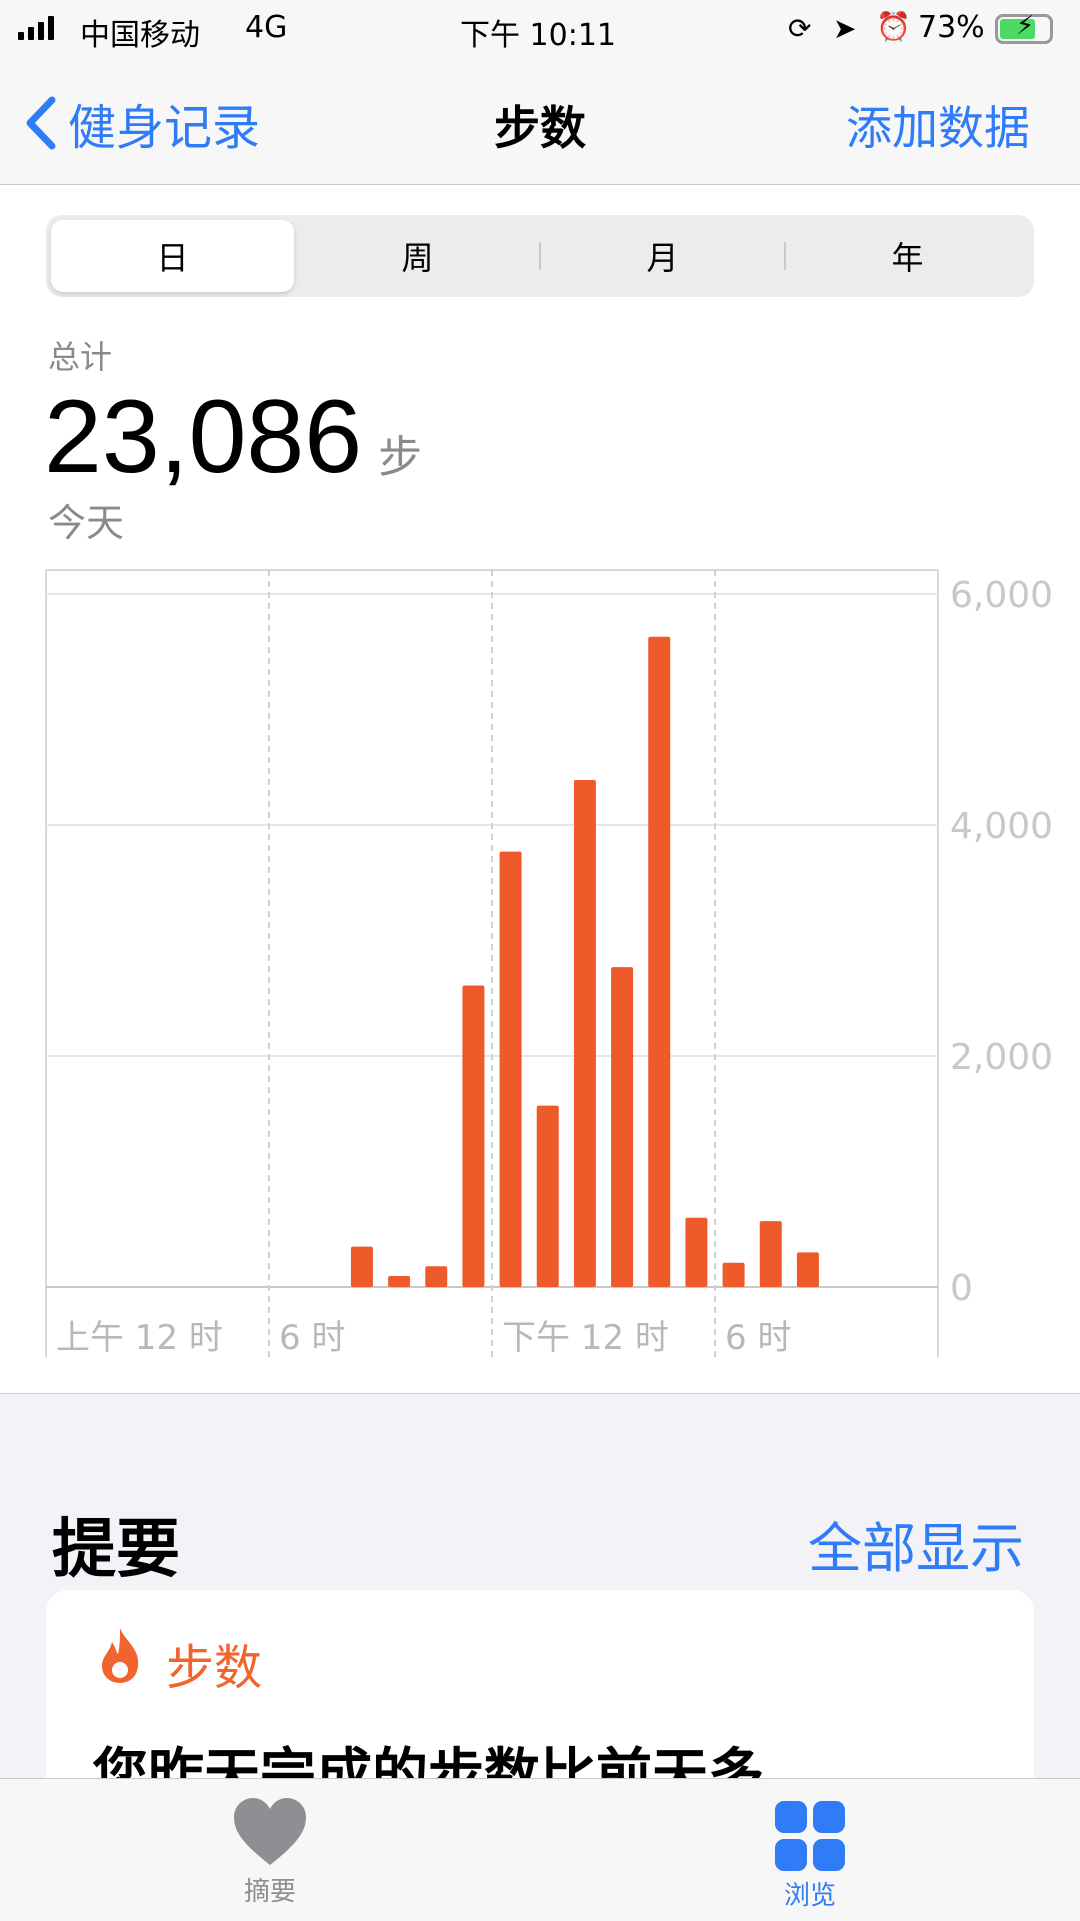  Describe the element at coordinates (907, 258) in the screenshot. I see `segment-year: 年` at that location.